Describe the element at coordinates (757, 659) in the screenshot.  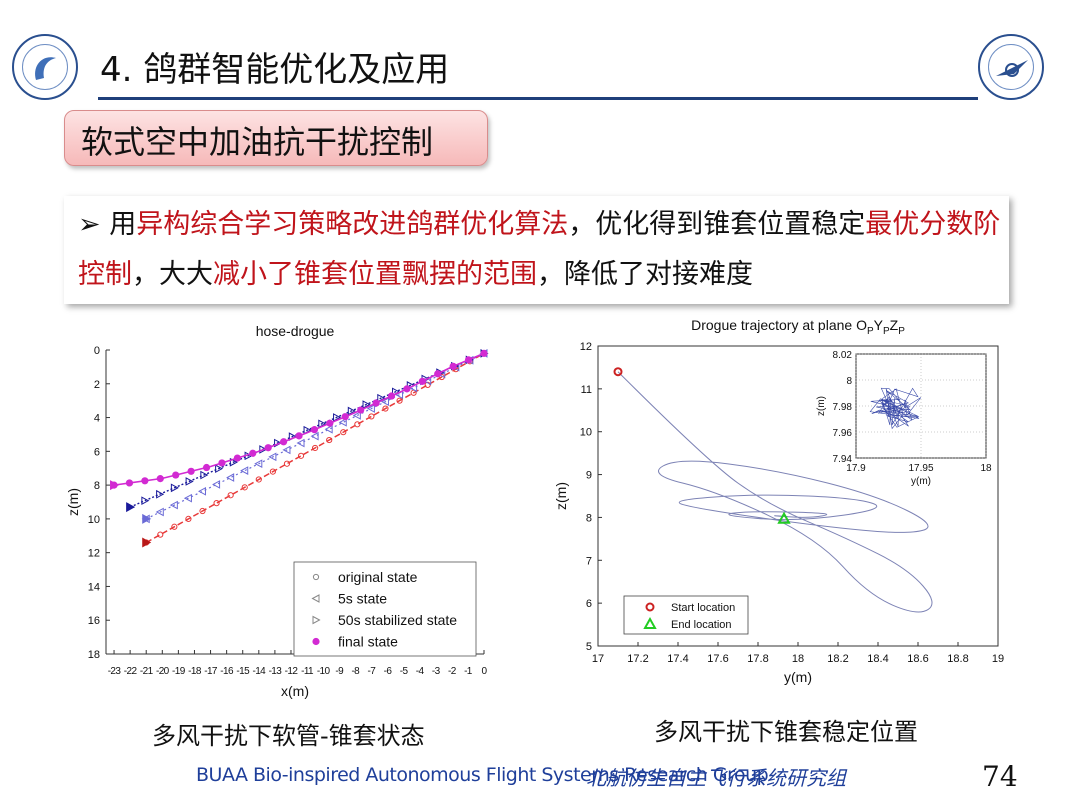
I see `x-tick-label: 17.8` at that location.